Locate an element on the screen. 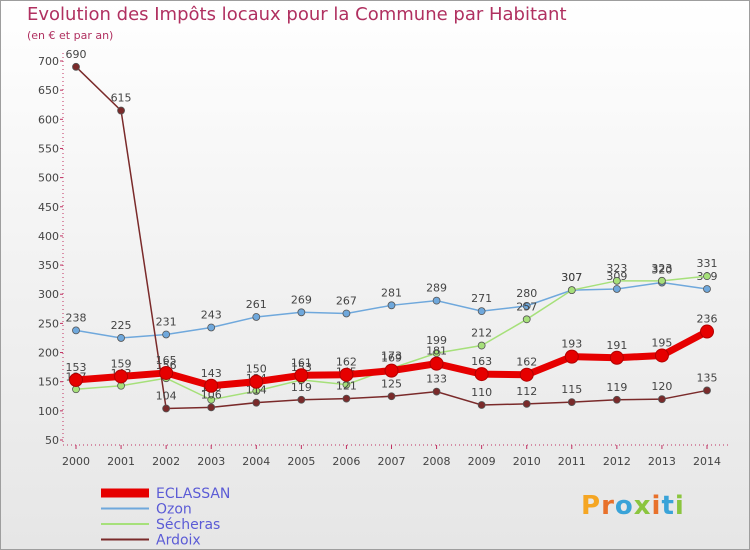  data-label-ozon: 269 is located at coordinates (301, 299).